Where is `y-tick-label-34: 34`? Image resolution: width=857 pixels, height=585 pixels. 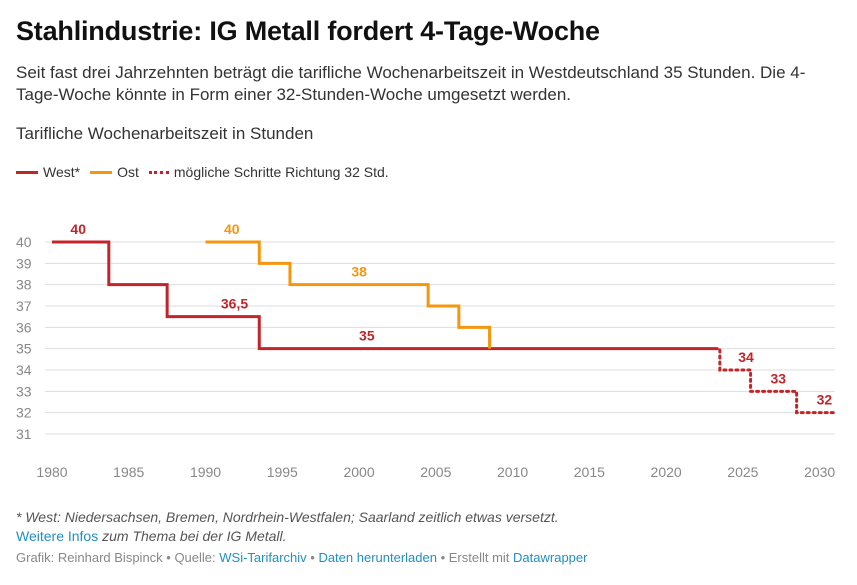
y-tick-label-34: 34 is located at coordinates (24, 370).